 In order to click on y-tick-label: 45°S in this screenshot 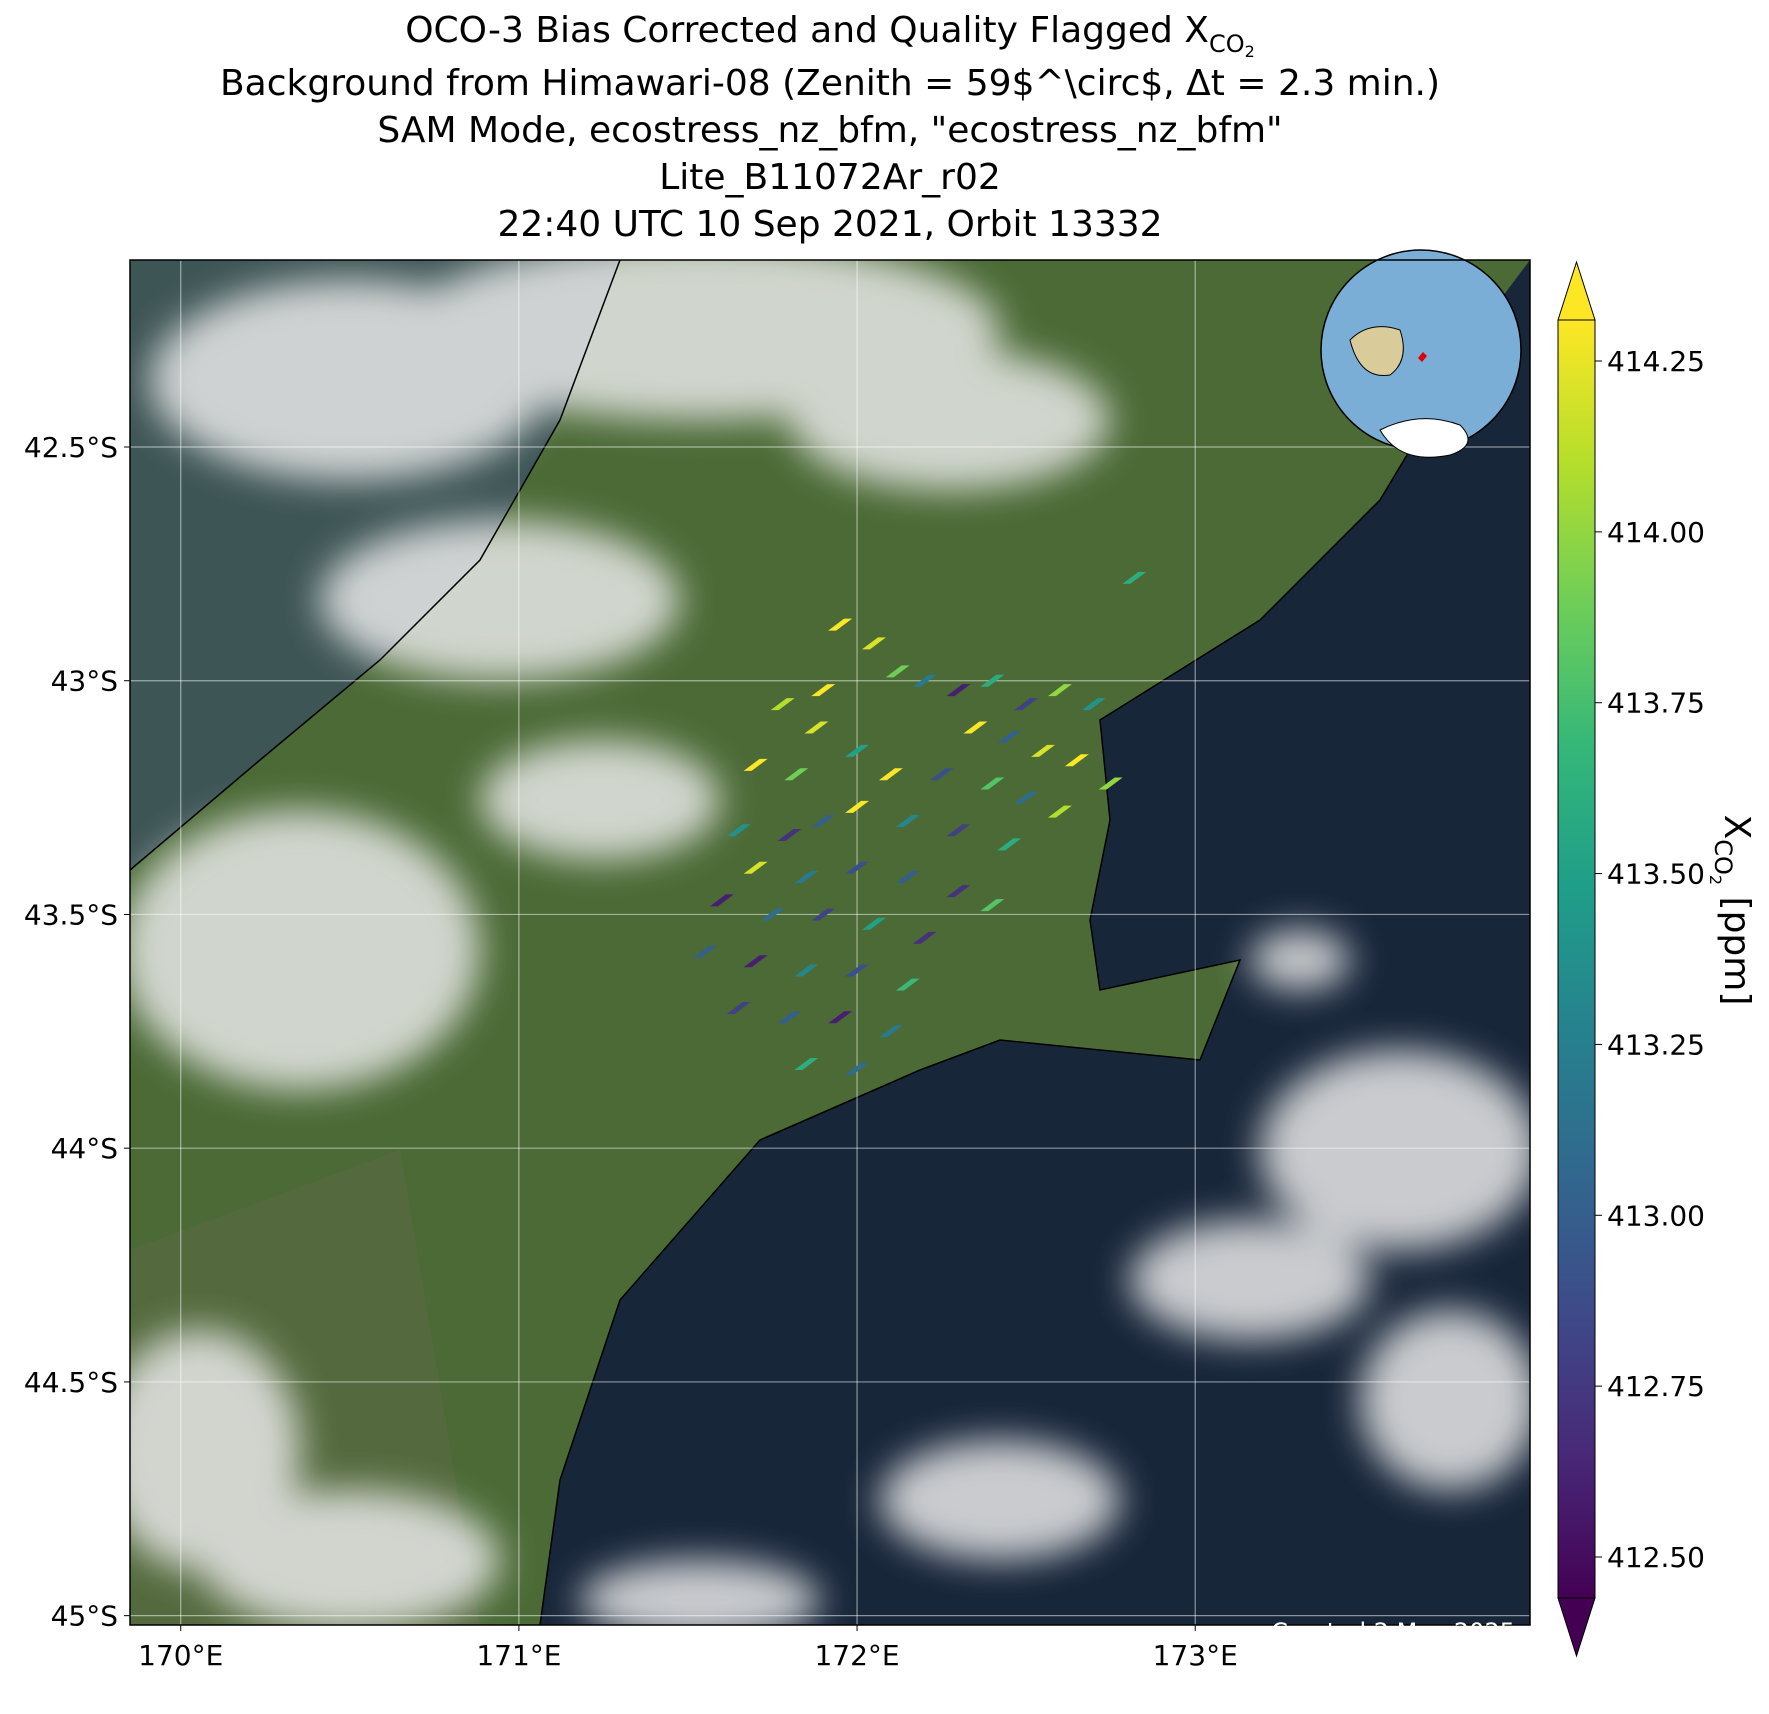, I will do `click(84, 1616)`.